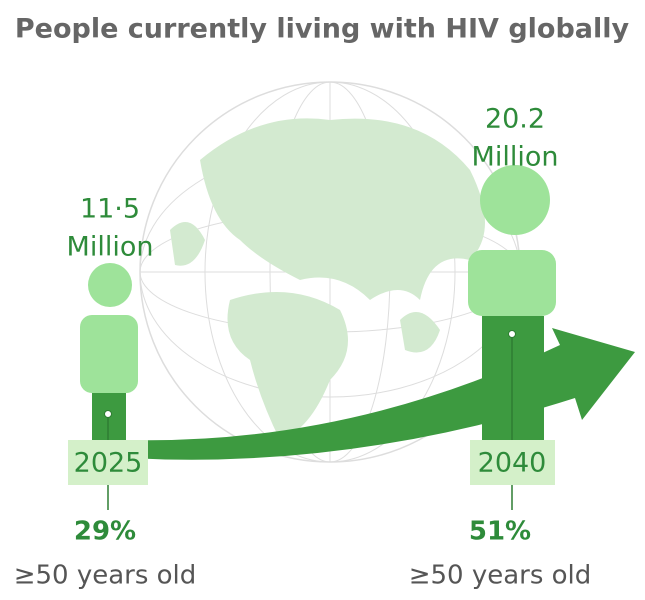 Image resolution: width=645 pixels, height=600 pixels. What do you see at coordinates (512, 337) in the screenshot?
I see `right-person` at bounding box center [512, 337].